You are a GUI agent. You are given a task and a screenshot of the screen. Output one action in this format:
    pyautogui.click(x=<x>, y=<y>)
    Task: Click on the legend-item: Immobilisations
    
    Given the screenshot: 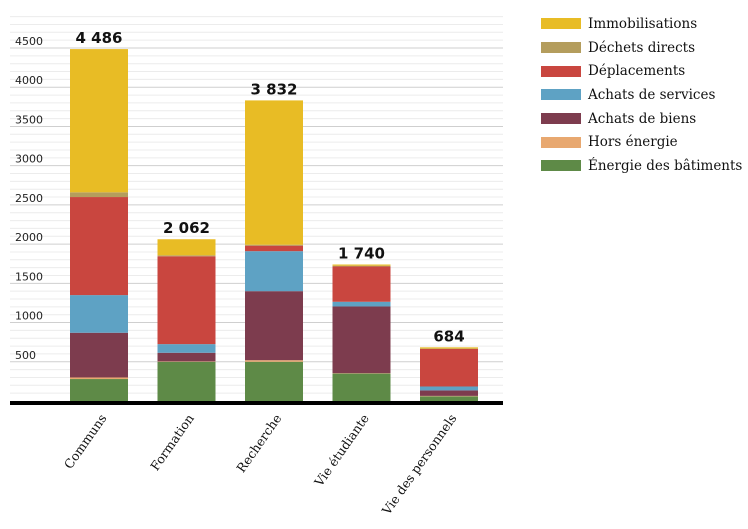 What is the action you would take?
    pyautogui.click(x=641, y=24)
    